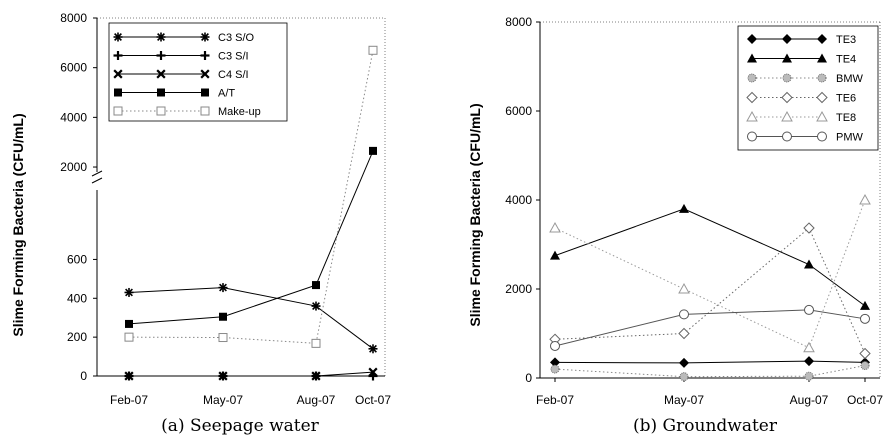 The width and height of the screenshot is (891, 441). What do you see at coordinates (129, 400) in the screenshot?
I see `x-tick-label: Feb-07` at bounding box center [129, 400].